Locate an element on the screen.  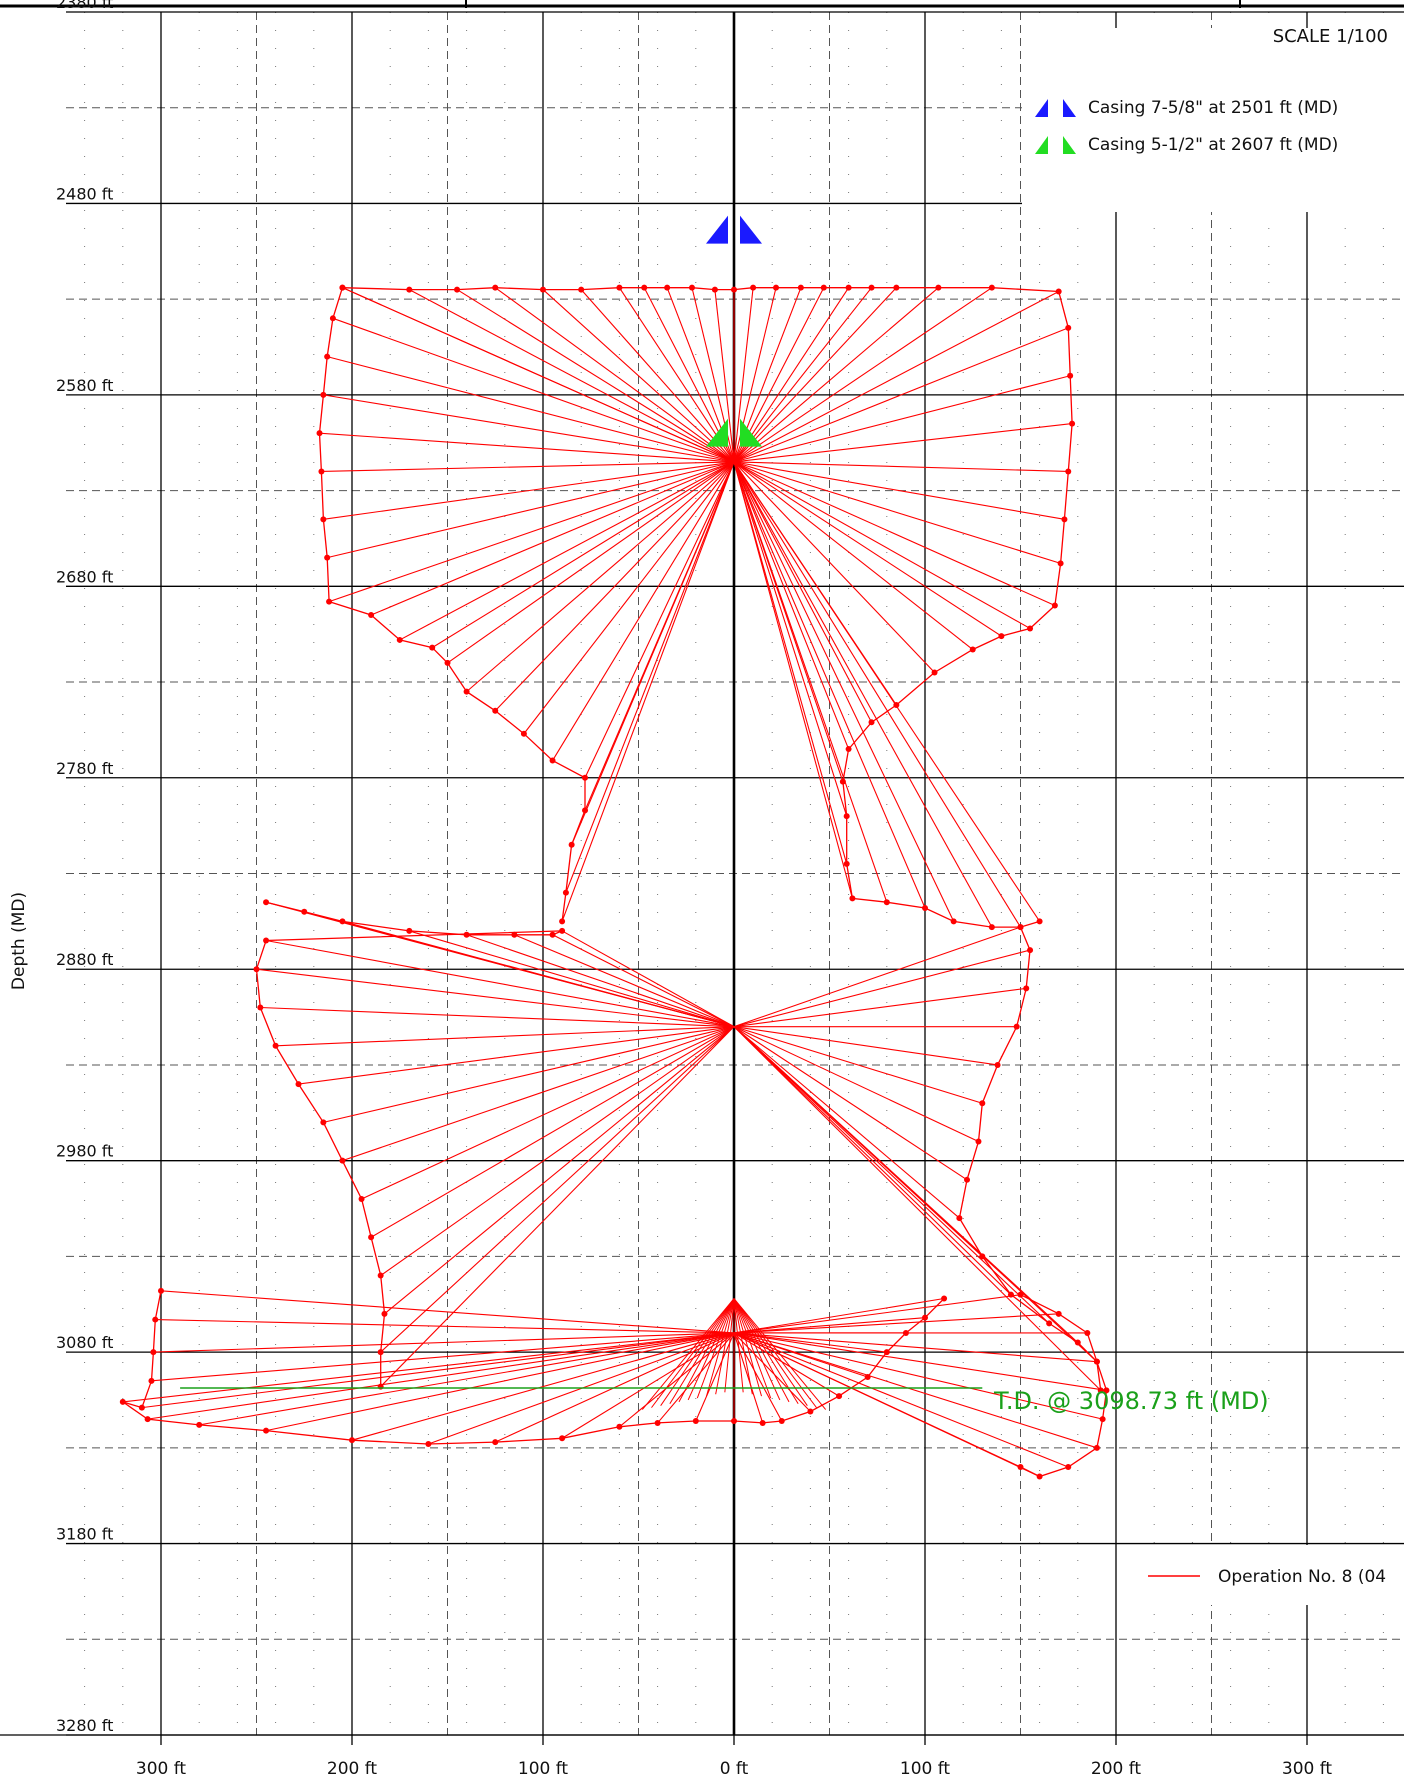
y-tick-label: 2680 ft is located at coordinates (84, 576).